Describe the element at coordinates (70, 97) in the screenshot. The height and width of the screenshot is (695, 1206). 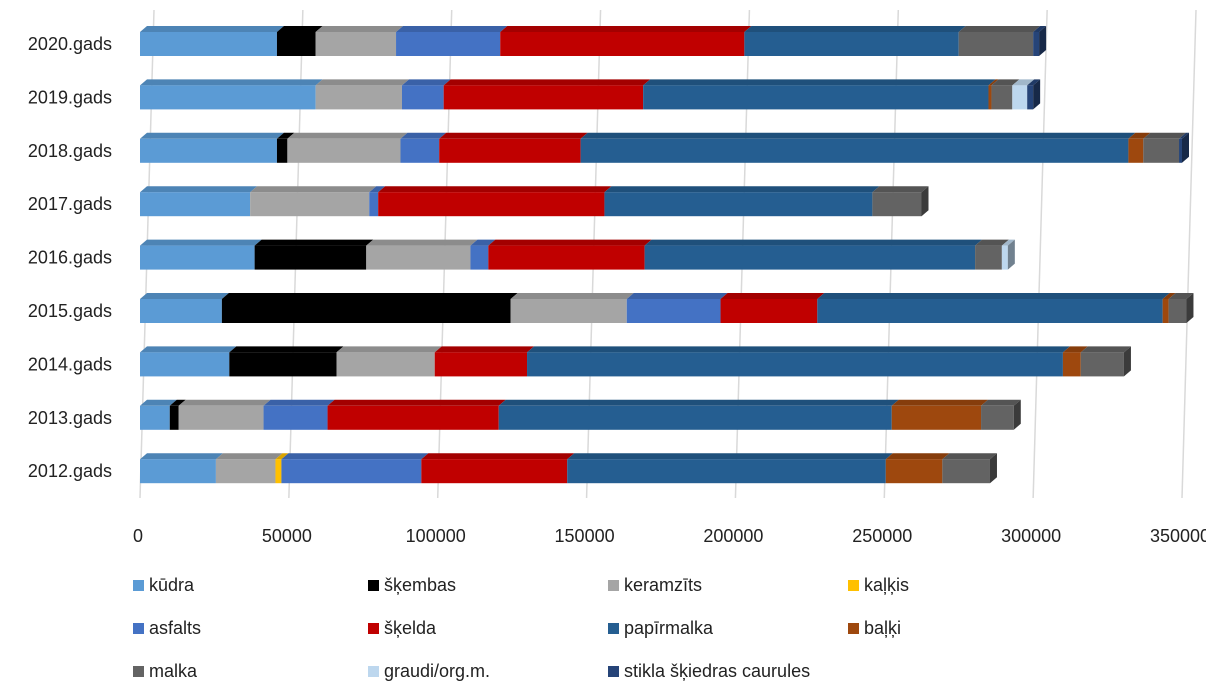
I see `category-label: 2019.gads` at that location.